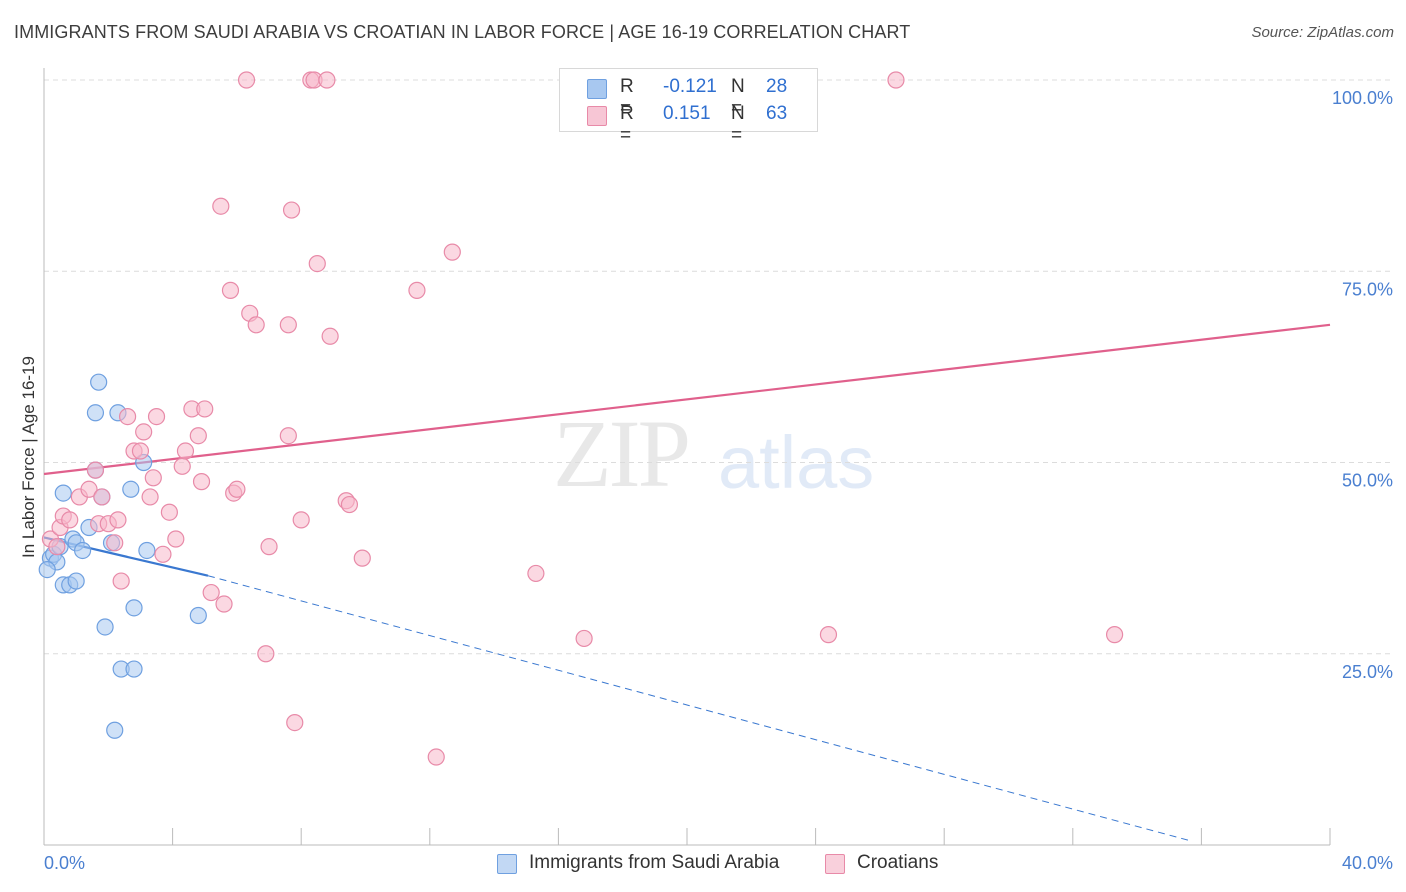 This screenshot has height=892, width=1406. I want to click on y-tick-label: 100.0%, so click(1362, 98).